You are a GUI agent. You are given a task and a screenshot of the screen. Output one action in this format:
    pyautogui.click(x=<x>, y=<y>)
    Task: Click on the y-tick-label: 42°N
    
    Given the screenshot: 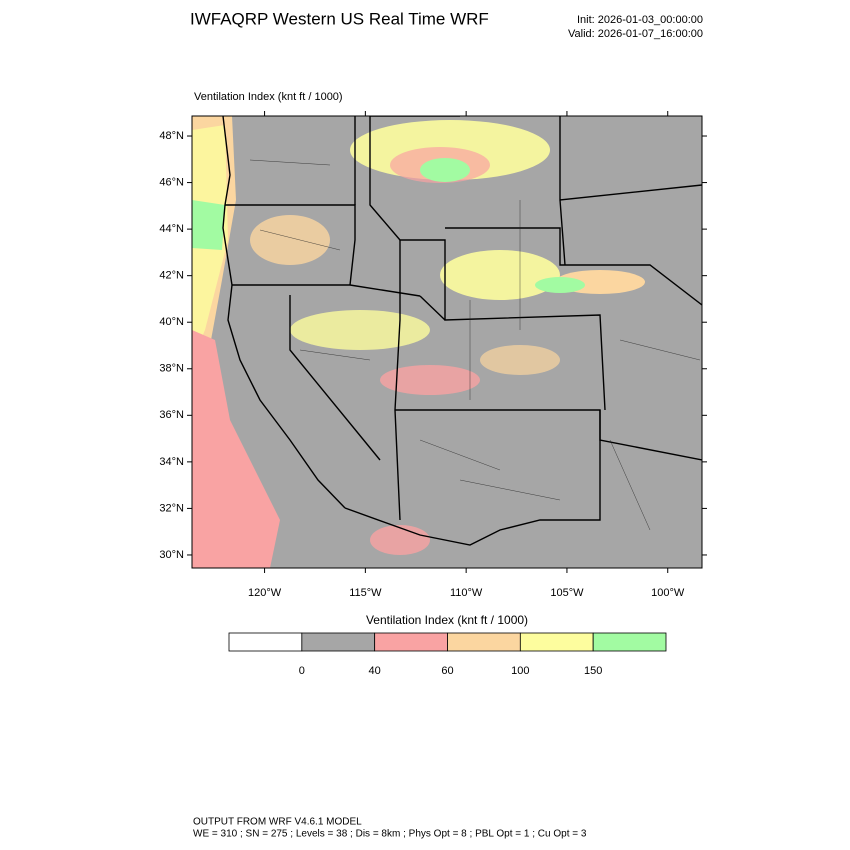 What is the action you would take?
    pyautogui.click(x=171, y=276)
    